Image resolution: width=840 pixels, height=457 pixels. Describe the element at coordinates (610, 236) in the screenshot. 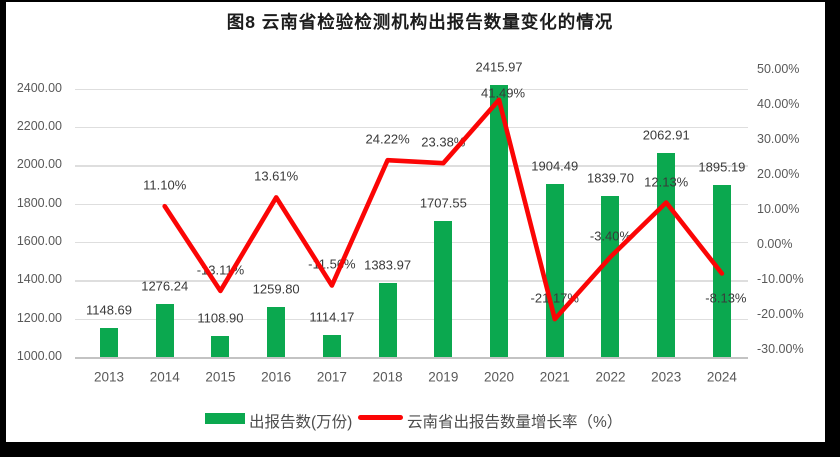

I see `line-value-label: -3.40%` at that location.